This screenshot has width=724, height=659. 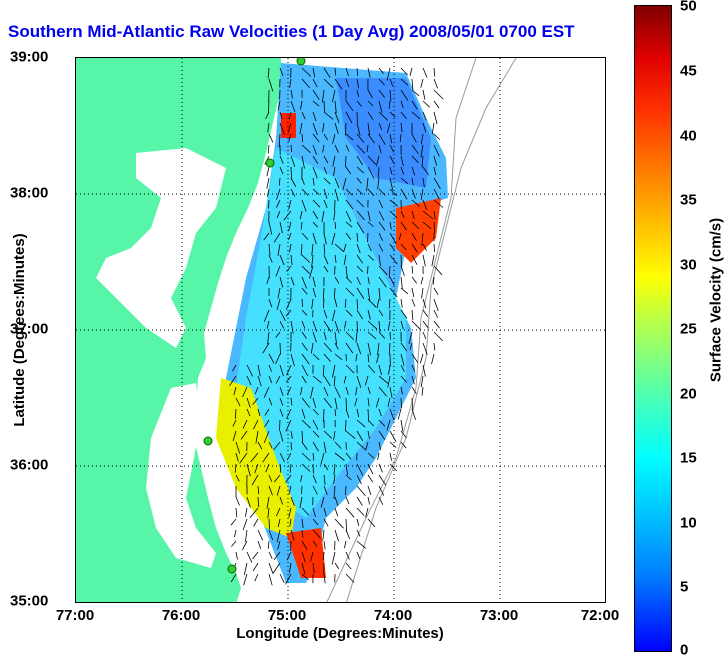 I want to click on velocity-field-hot, so click(x=418, y=230).